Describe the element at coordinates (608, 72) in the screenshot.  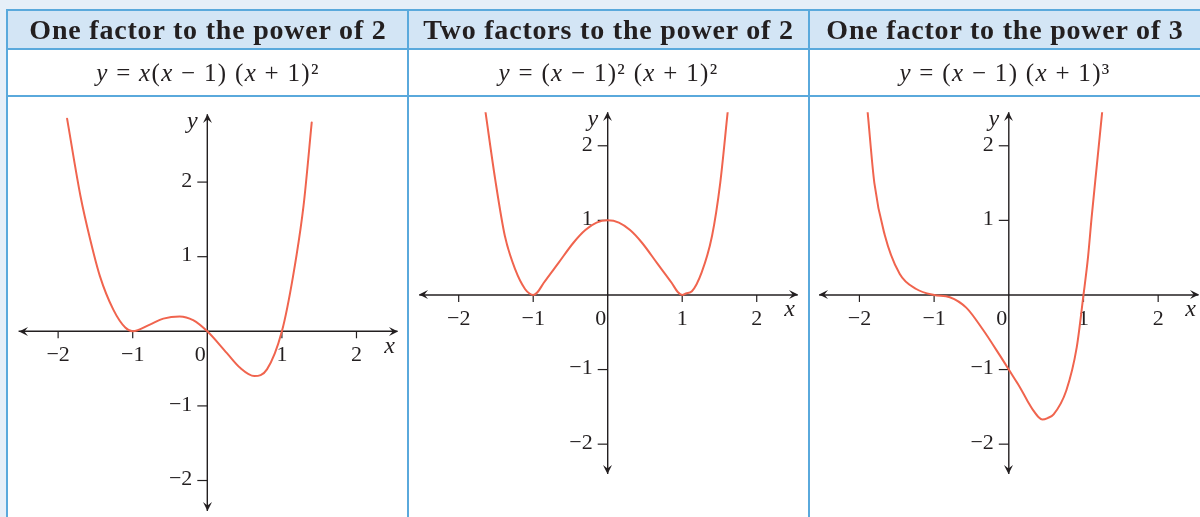
I see `chart-subtitle: y = (x − 1)² (x + 1)²` at that location.